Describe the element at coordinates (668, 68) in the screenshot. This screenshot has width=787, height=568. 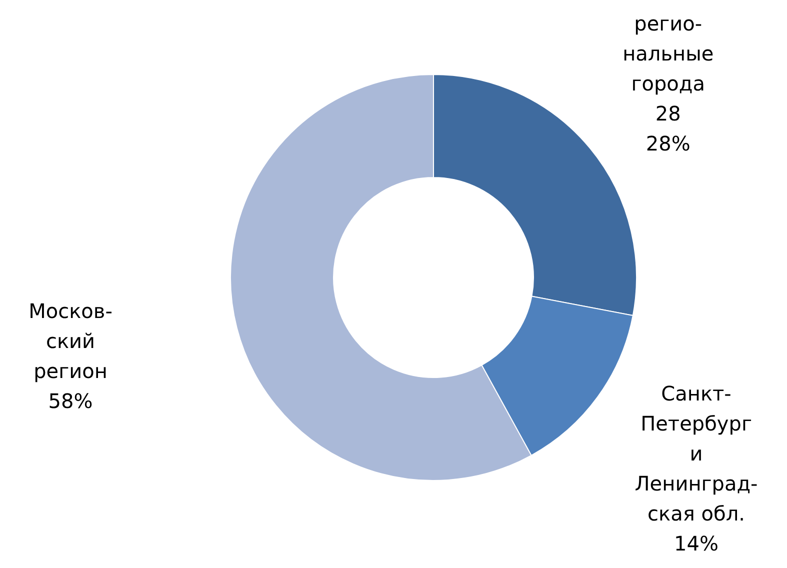
I see `slice-label: регио- нальные города 28` at that location.